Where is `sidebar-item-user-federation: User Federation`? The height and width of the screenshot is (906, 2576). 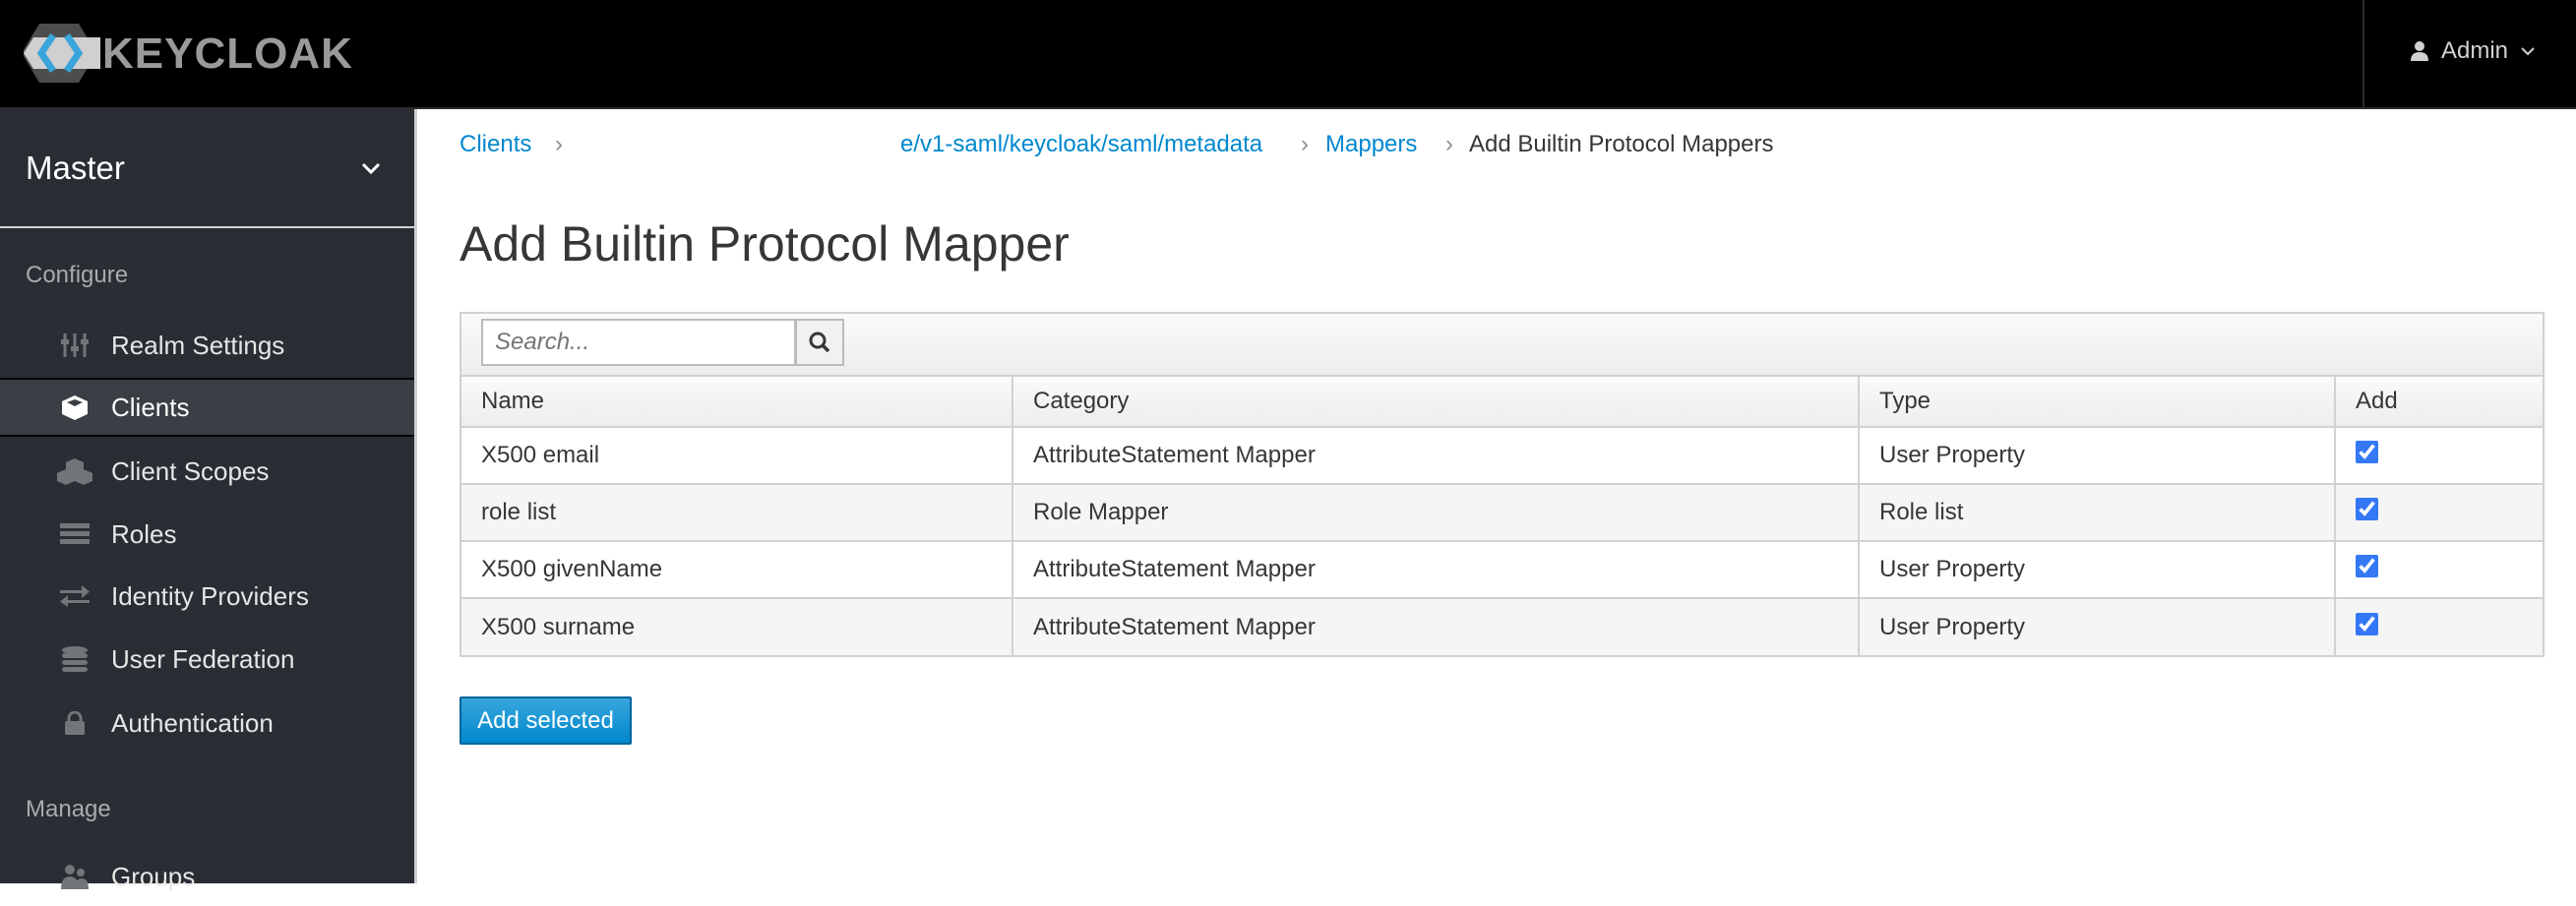
sidebar-item-user-federation: User Federation is located at coordinates (207, 659).